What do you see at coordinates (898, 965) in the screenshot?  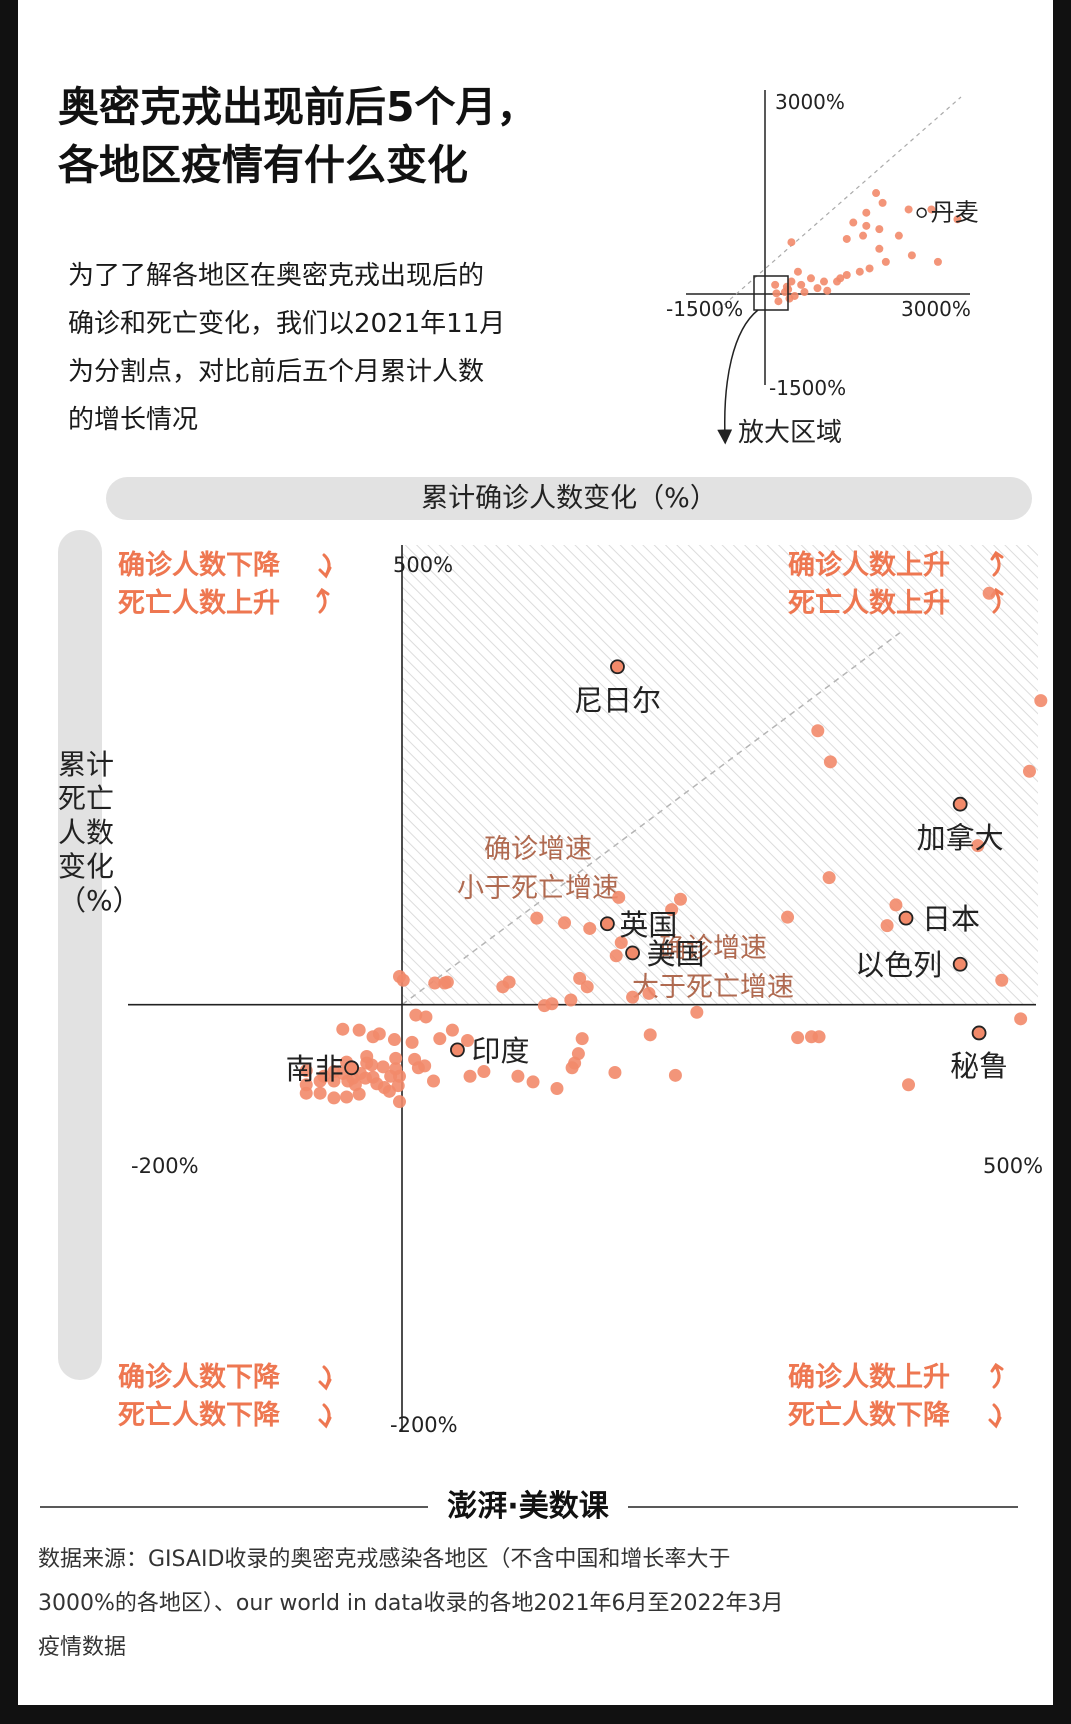 I see `point-label: 以色列` at bounding box center [898, 965].